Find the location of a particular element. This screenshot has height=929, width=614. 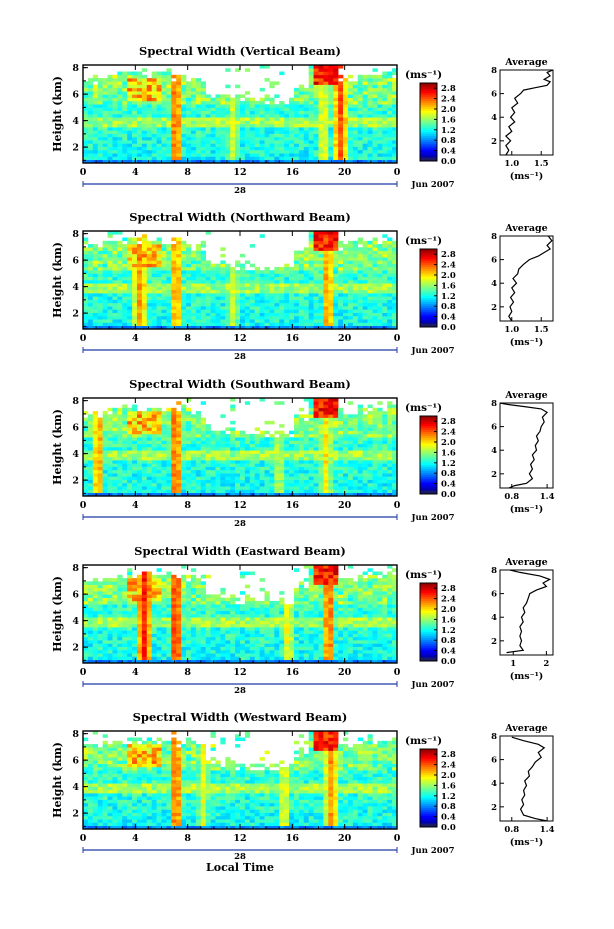

average-panel: Average 2 4 6 8 1 2 (ms⁻¹) is located at coordinates (522, 619).